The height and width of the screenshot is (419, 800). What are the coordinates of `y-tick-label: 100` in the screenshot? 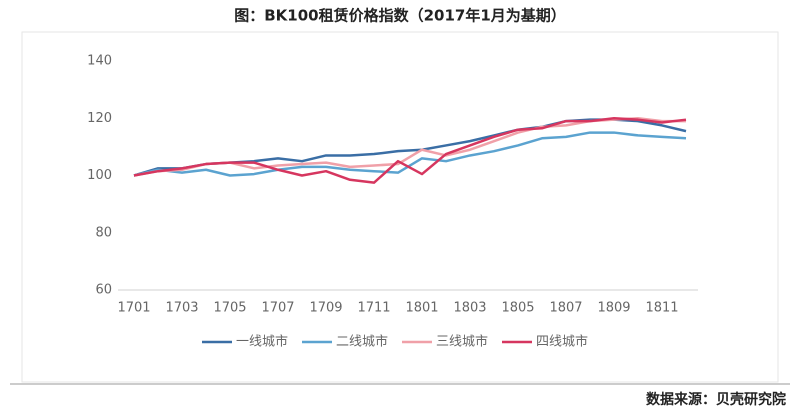 It's located at (99, 175).